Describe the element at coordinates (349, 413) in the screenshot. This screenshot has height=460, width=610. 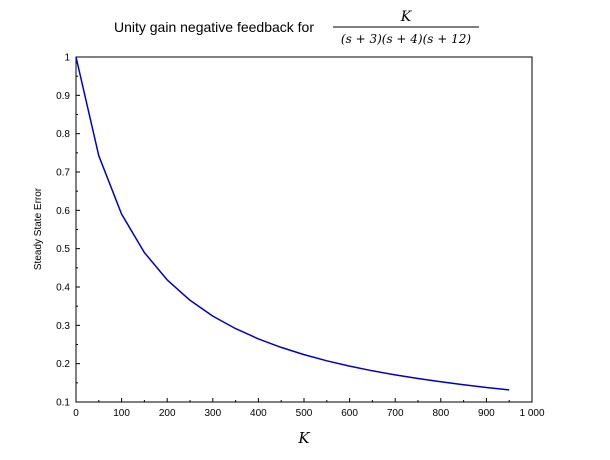
I see `x-tick-label: 600` at that location.